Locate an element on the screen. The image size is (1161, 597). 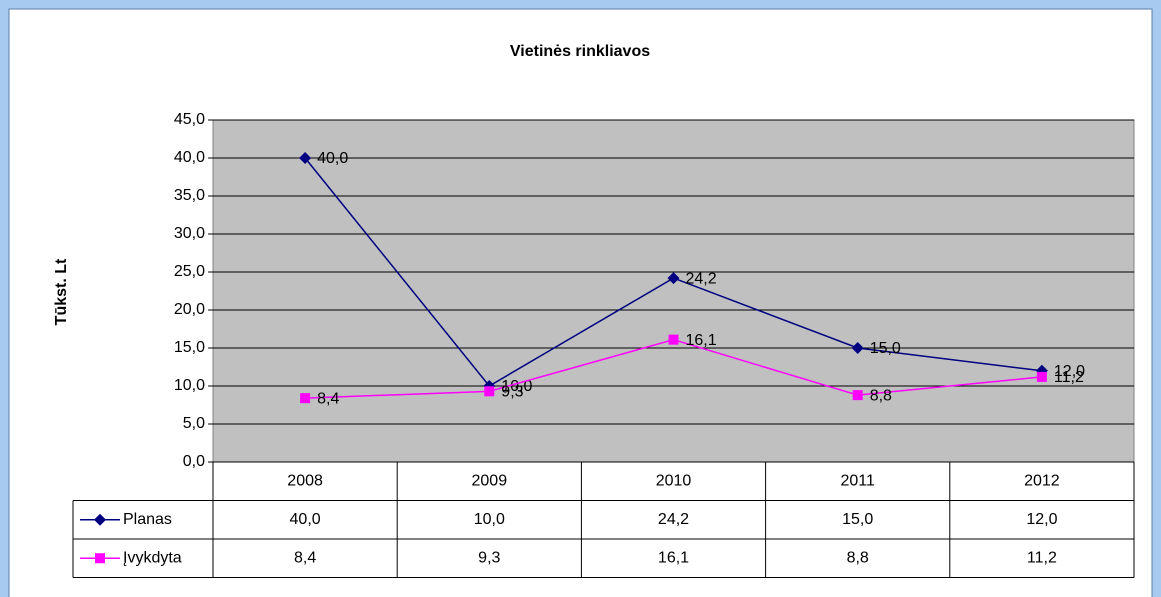
x-tick-label: 2008 is located at coordinates (305, 480).